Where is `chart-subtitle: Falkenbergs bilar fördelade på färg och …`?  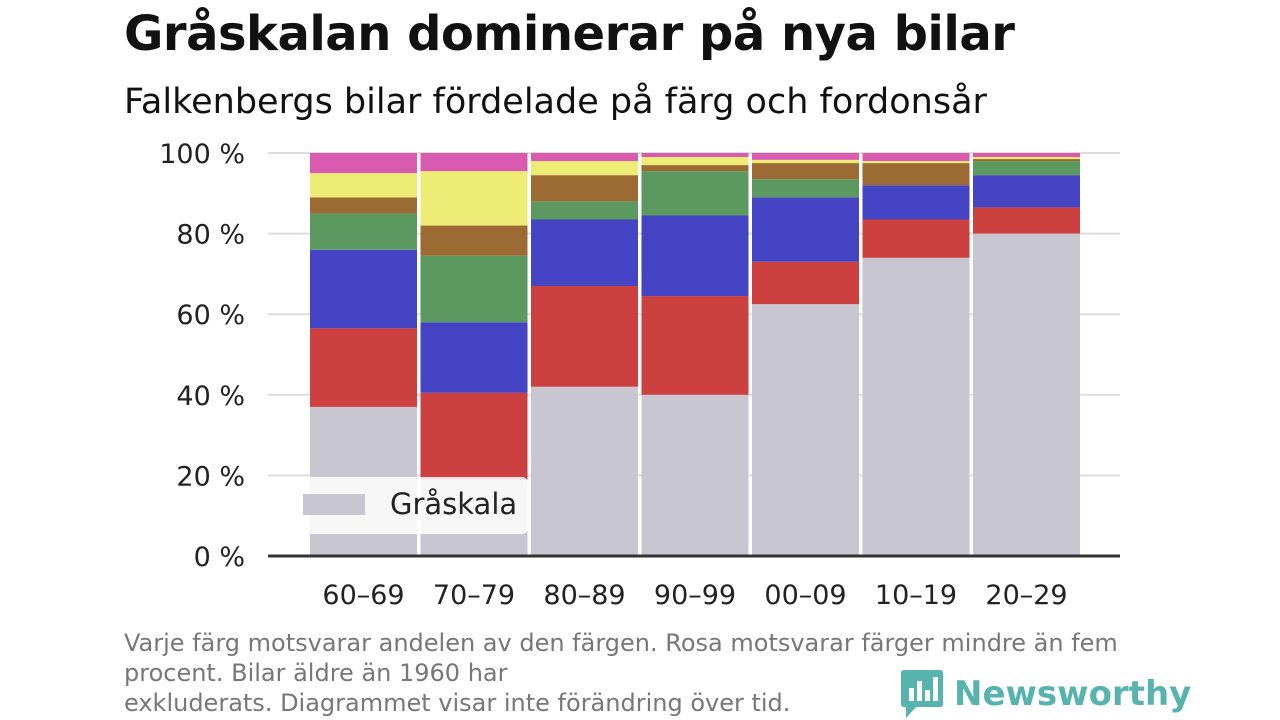 chart-subtitle: Falkenbergs bilar fördelade på färg och … is located at coordinates (555, 102).